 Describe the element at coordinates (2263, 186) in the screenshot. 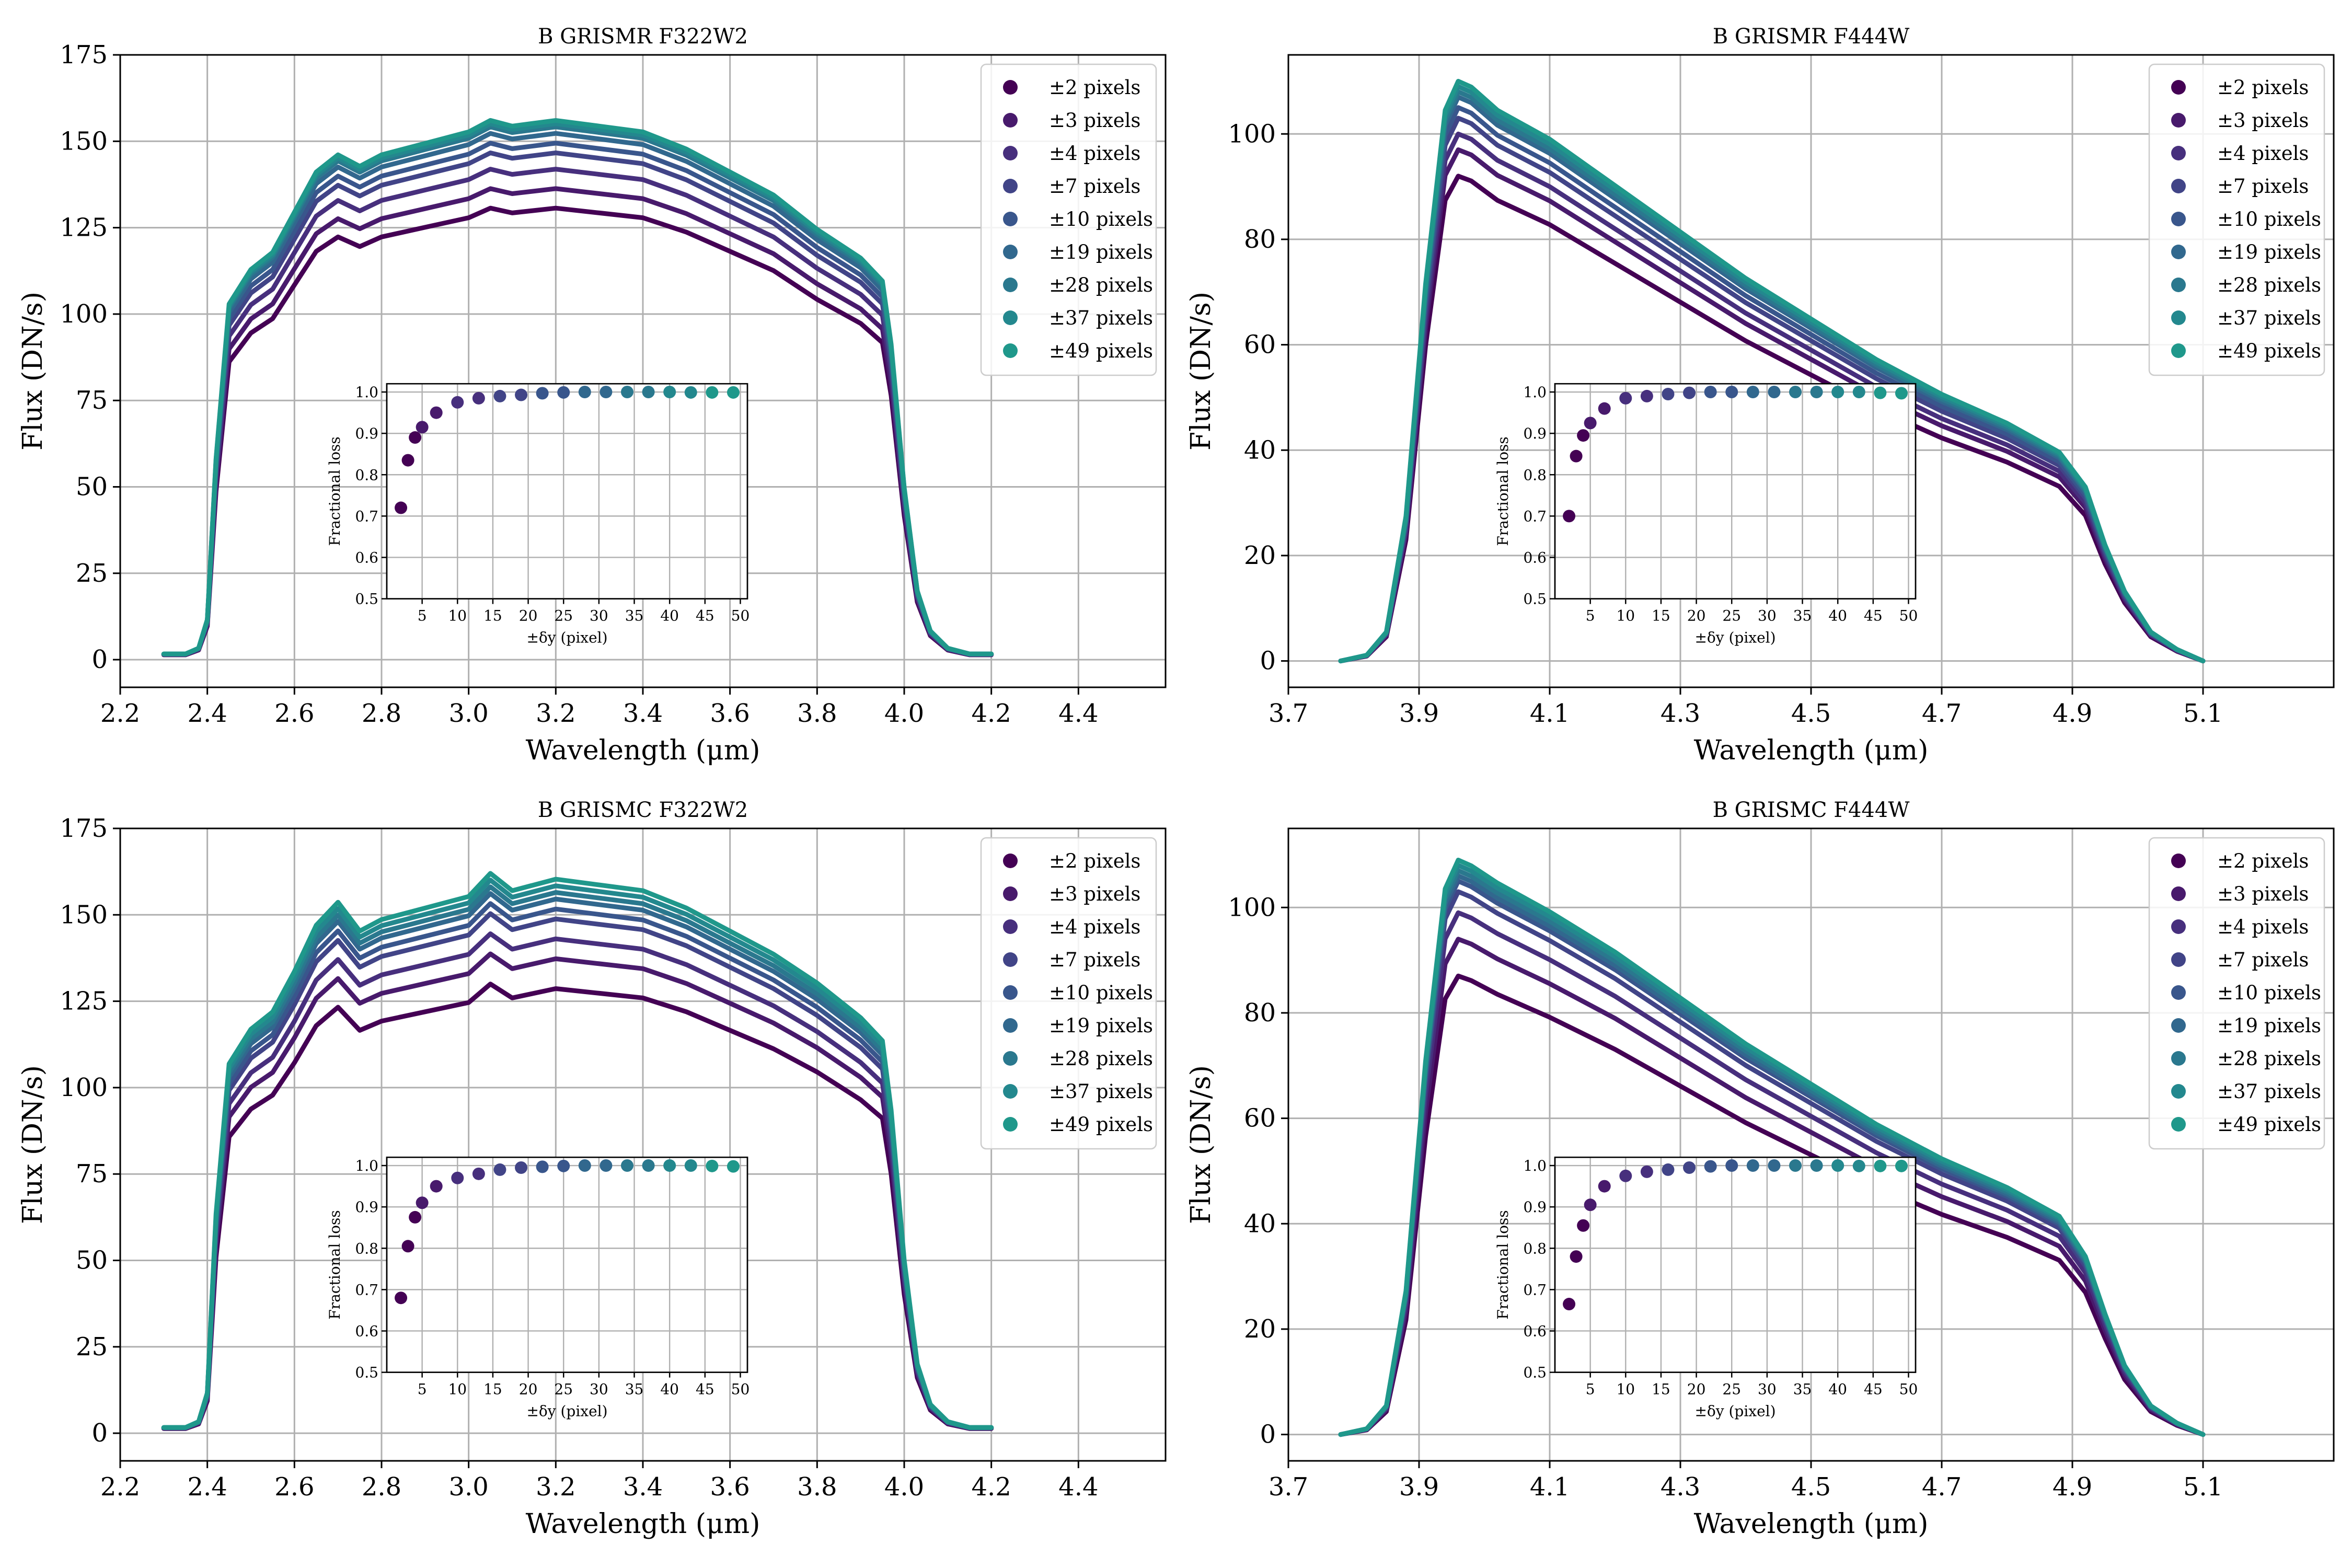

I see `legend-label: ±7 pixels` at that location.